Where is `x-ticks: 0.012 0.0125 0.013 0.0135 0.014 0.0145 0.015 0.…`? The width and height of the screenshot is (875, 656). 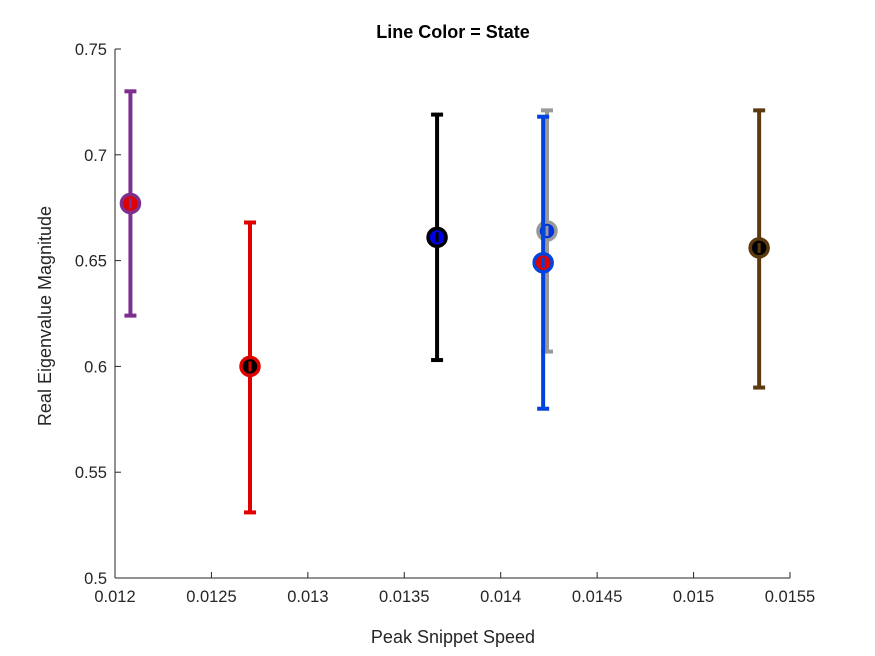
x-ticks: 0.012 0.0125 0.013 0.0135 0.014 0.0145 0.015 0.… is located at coordinates (454, 589).